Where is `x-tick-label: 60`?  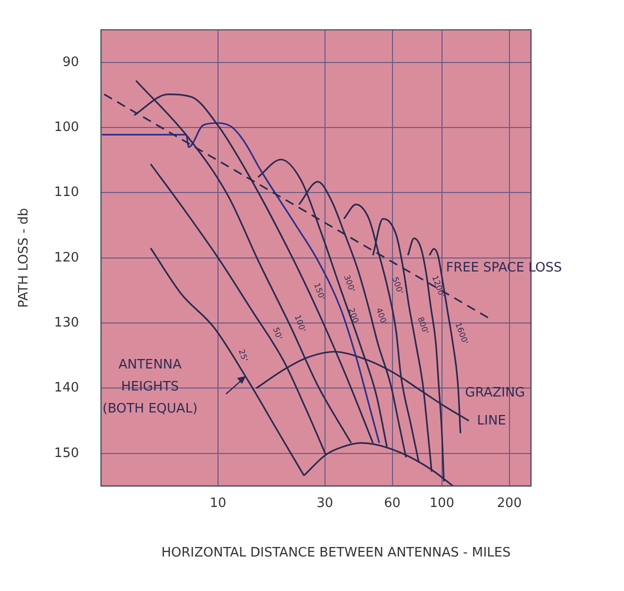
x-tick-label: 60 is located at coordinates (392, 504).